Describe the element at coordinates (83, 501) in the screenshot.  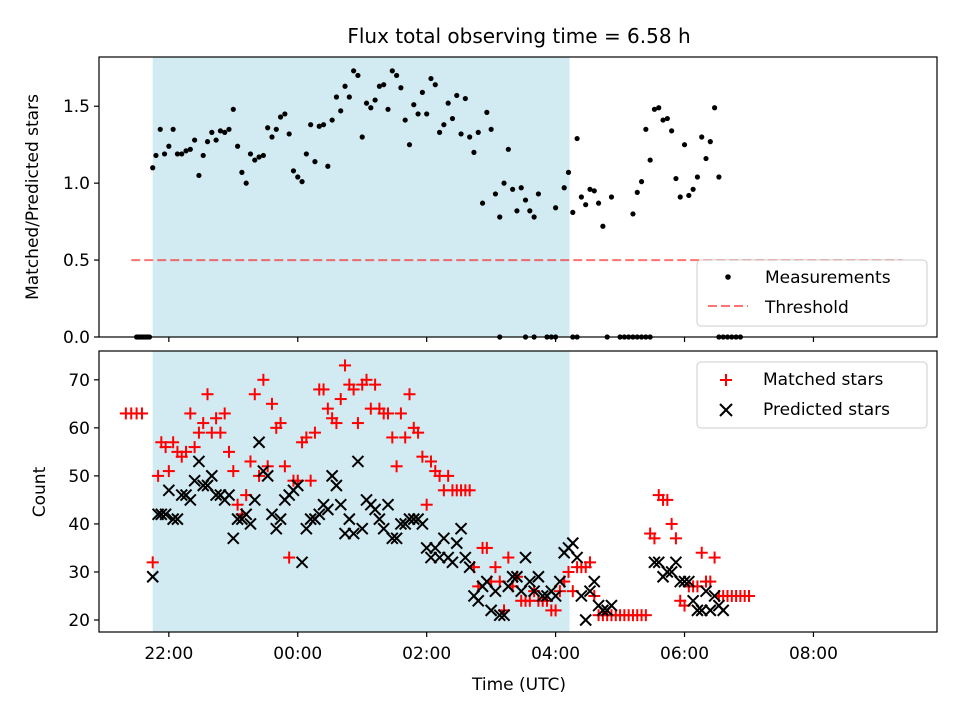
I see `bottom-y-ticks: 20 30 40 50 60 70` at that location.